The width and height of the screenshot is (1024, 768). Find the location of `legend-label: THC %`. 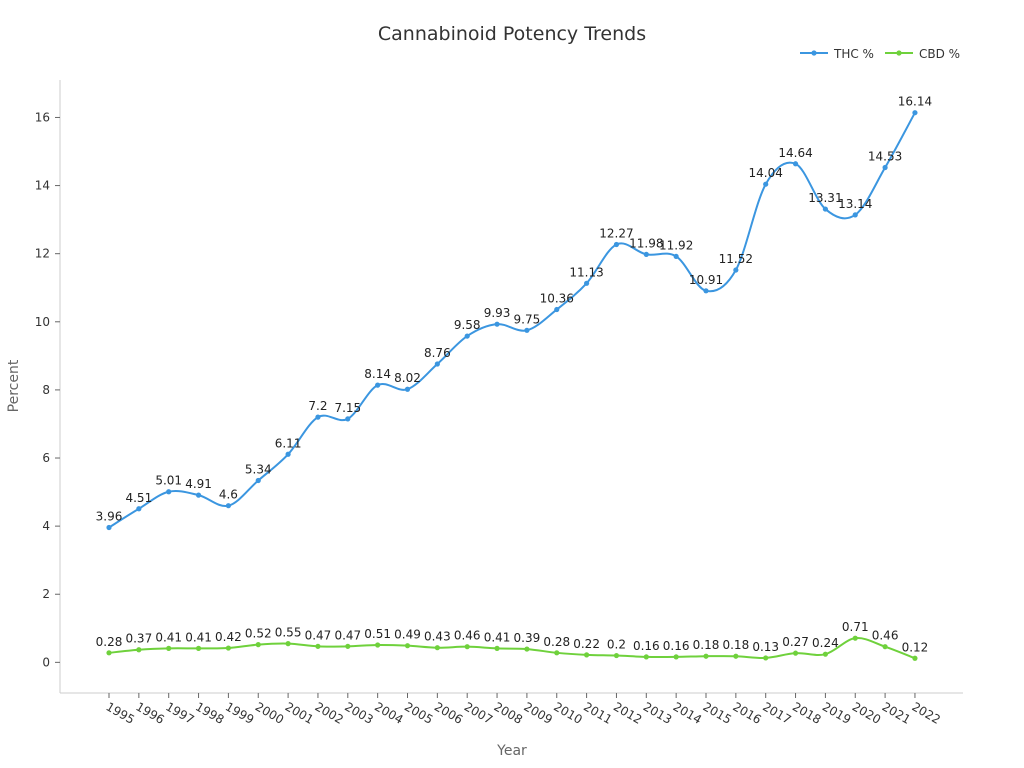

legend-label: THC % is located at coordinates (853, 54).